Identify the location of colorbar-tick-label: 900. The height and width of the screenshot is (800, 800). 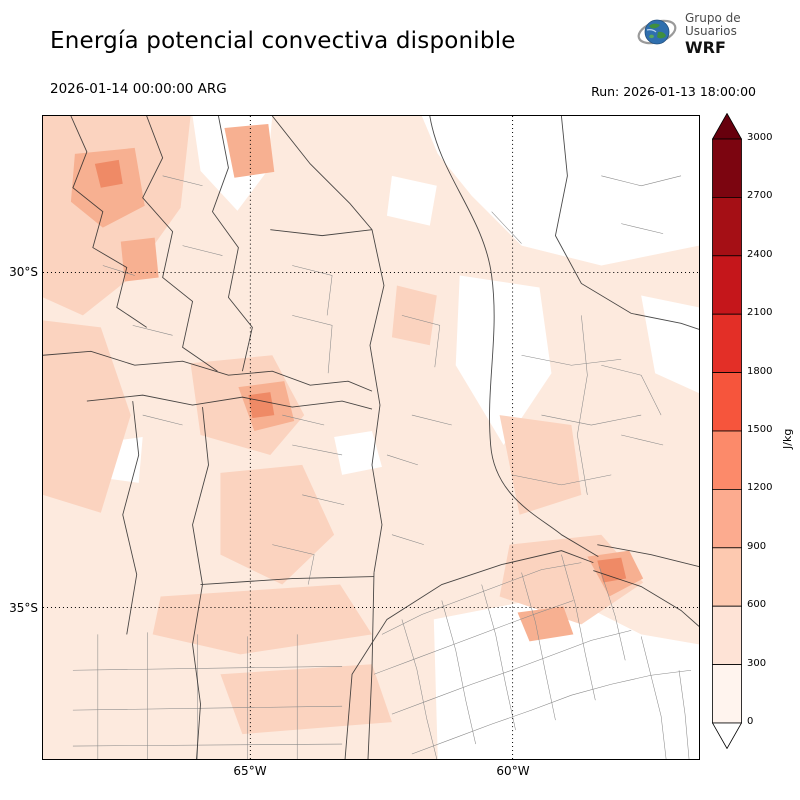
(757, 546).